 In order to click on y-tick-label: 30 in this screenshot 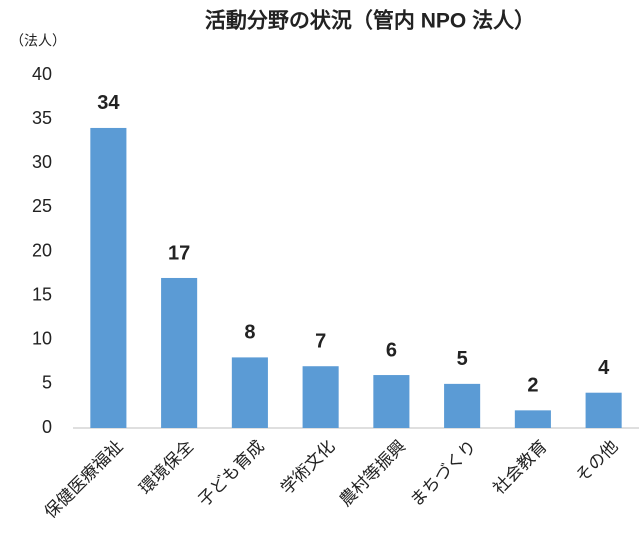, I will do `click(42, 162)`.